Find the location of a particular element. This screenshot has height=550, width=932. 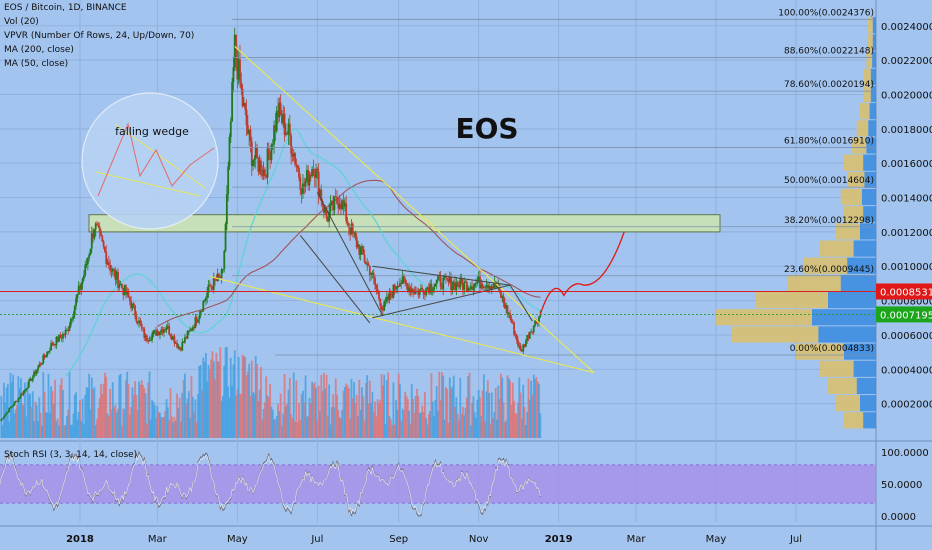

x-tick-label: Jul is located at coordinates (316, 539).